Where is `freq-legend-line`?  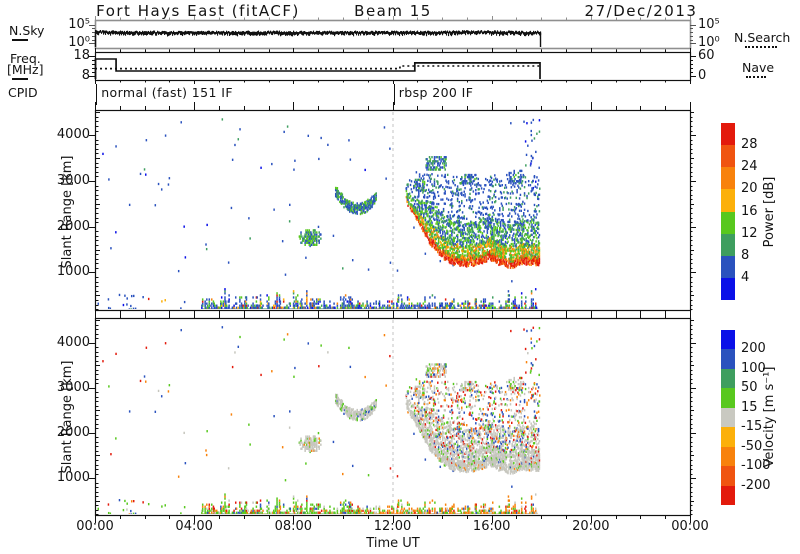 freq-legend-line is located at coordinates (20, 79).